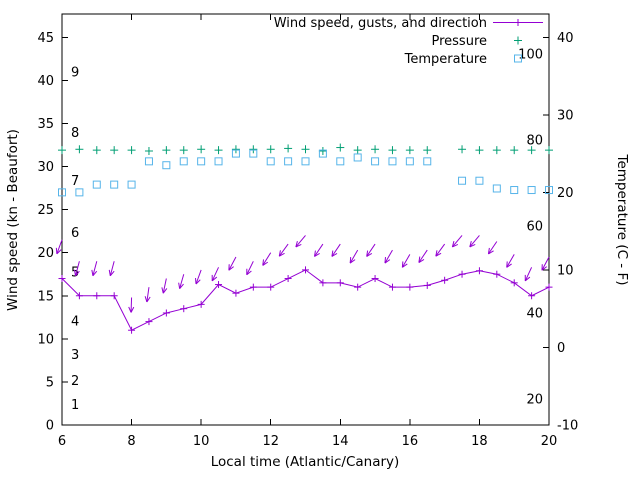 The image size is (640, 480). What do you see at coordinates (518, 58) in the screenshot?
I see `legend-sample-temperature-marker` at bounding box center [518, 58].